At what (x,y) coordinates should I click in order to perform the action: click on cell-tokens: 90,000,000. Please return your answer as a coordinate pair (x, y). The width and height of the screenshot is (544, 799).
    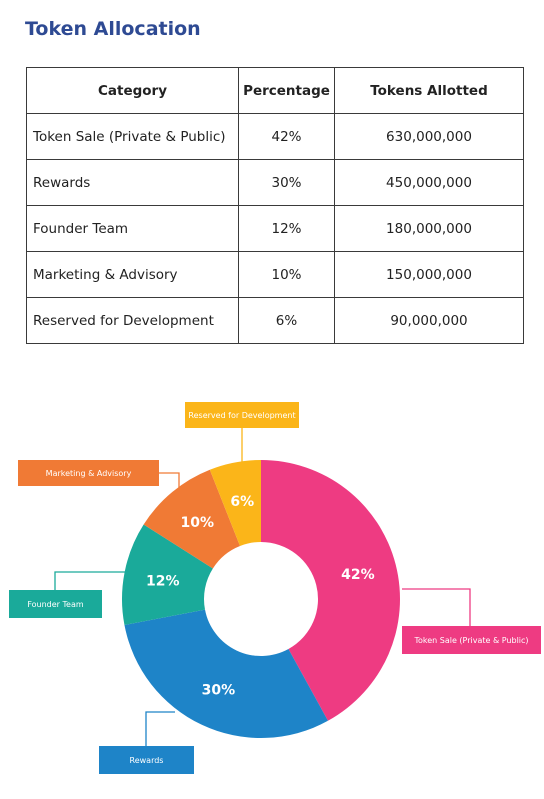
    Looking at the image, I should click on (429, 320).